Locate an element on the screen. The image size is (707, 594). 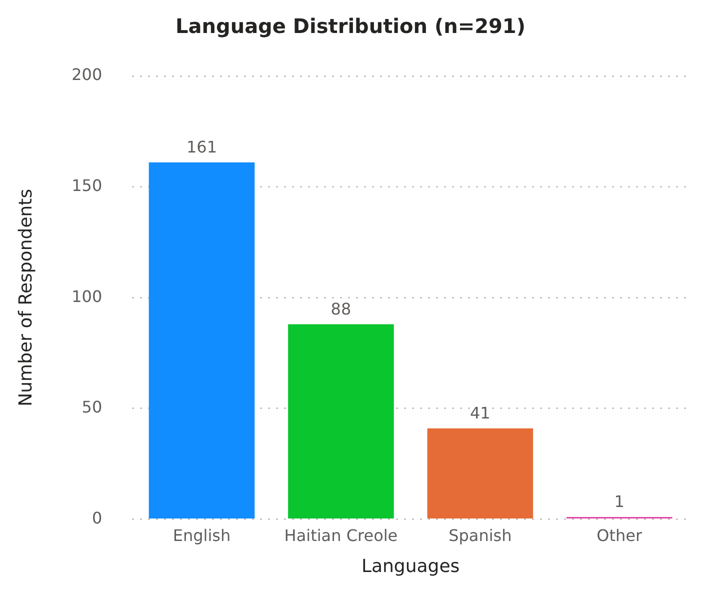
x-tick-label: Spanish is located at coordinates (480, 535).